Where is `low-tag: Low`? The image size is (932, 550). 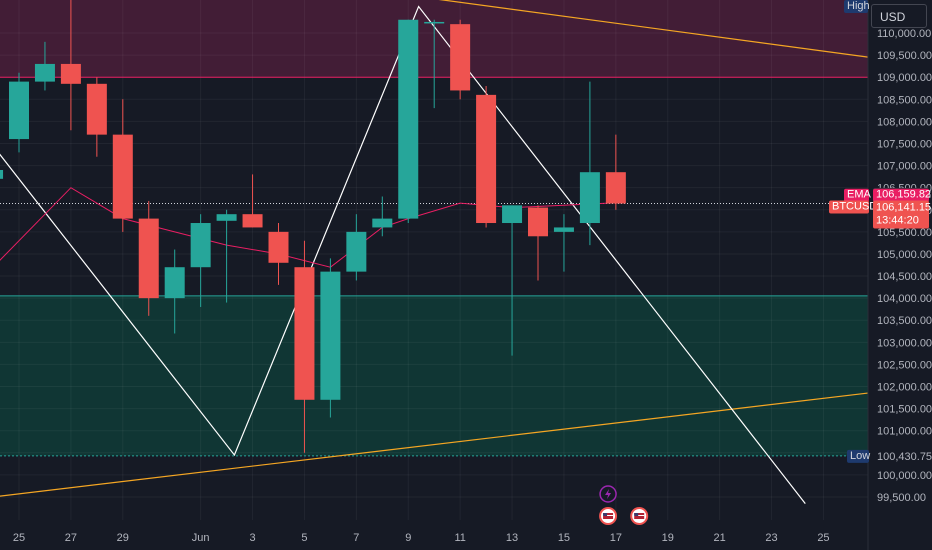
low-tag: Low is located at coordinates (860, 456).